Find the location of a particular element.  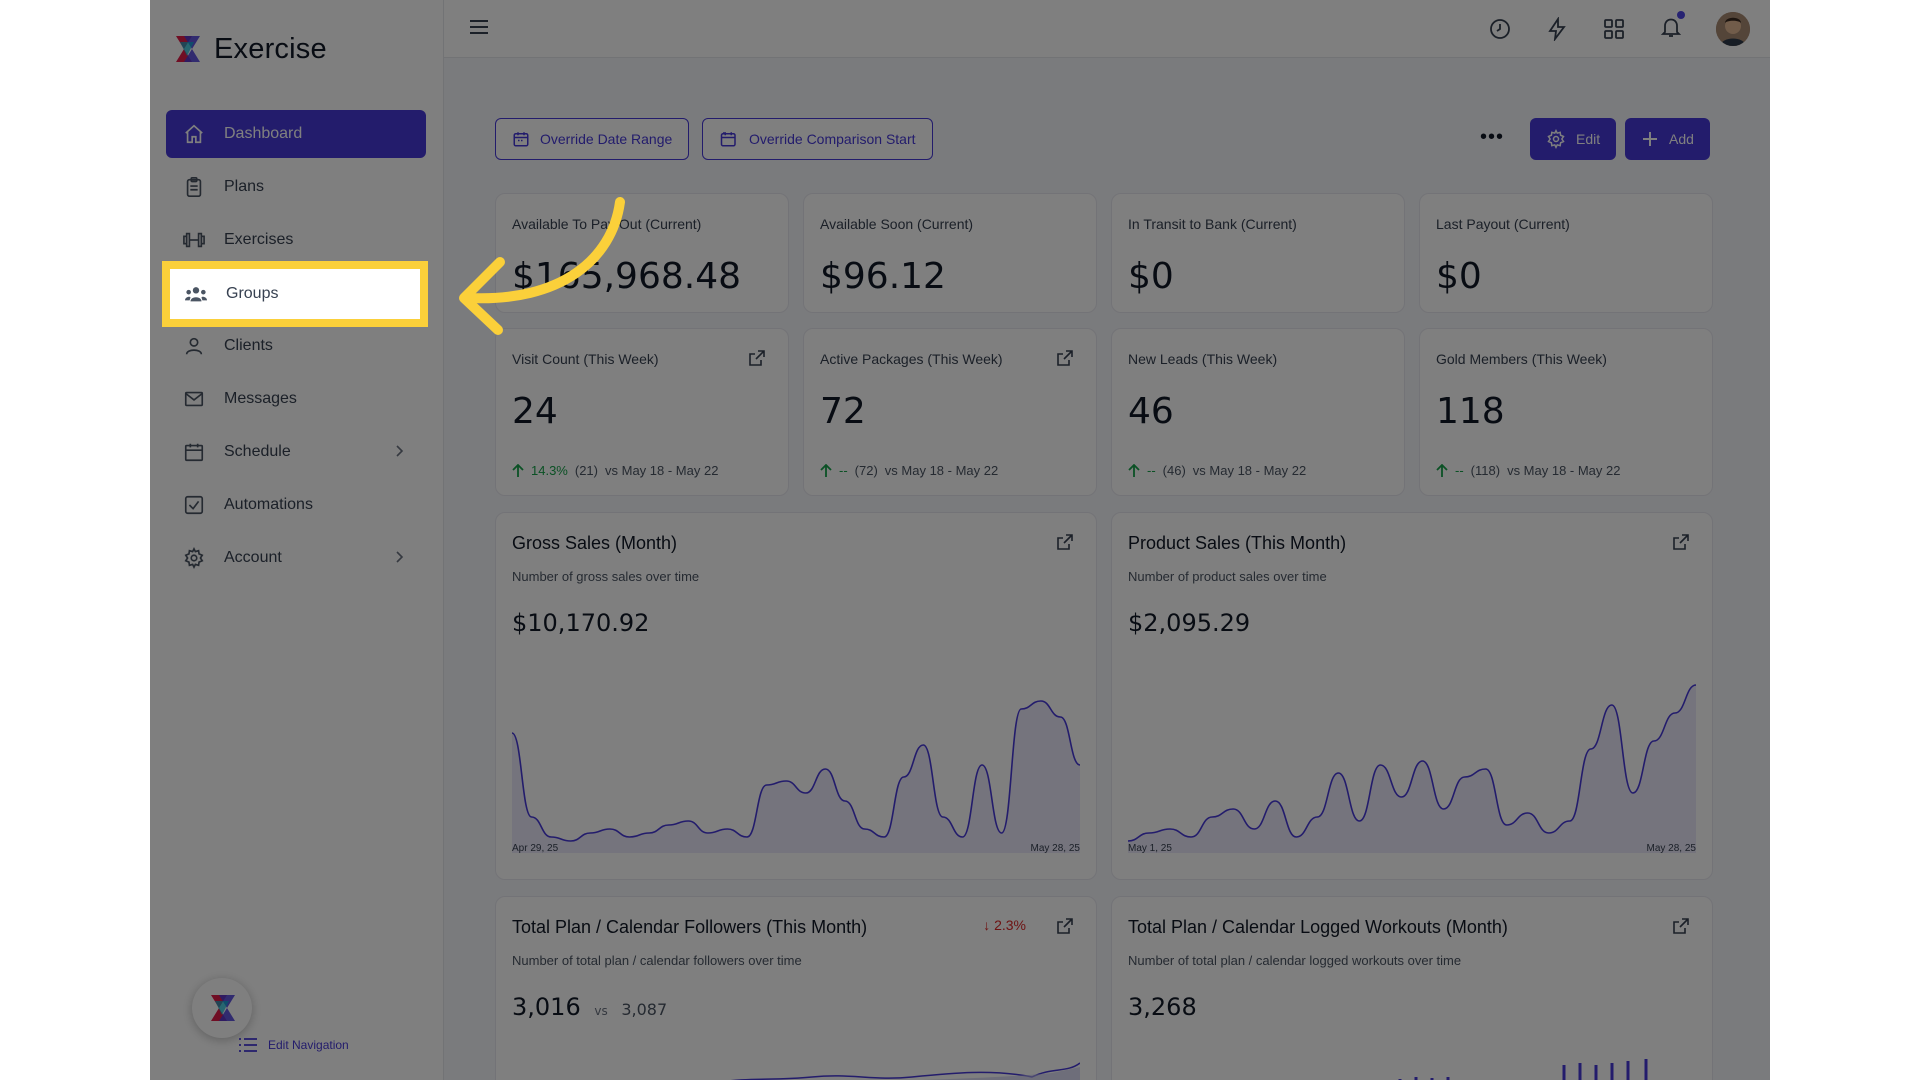

highlighted-sidebar-item-groups: Groups is located at coordinates (295, 294).